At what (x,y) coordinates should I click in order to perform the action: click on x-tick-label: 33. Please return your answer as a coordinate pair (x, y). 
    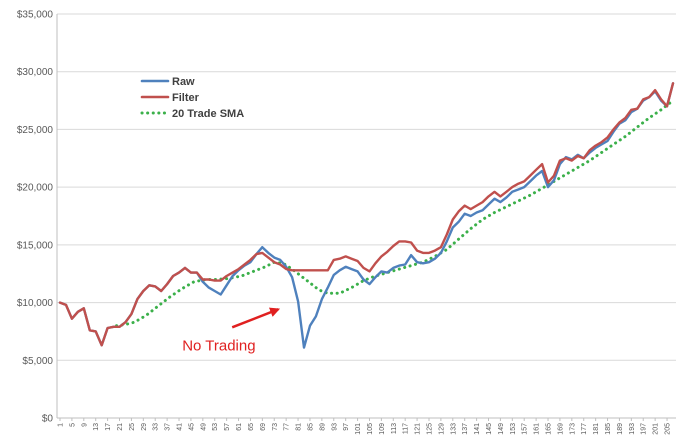
    Looking at the image, I should click on (156, 427).